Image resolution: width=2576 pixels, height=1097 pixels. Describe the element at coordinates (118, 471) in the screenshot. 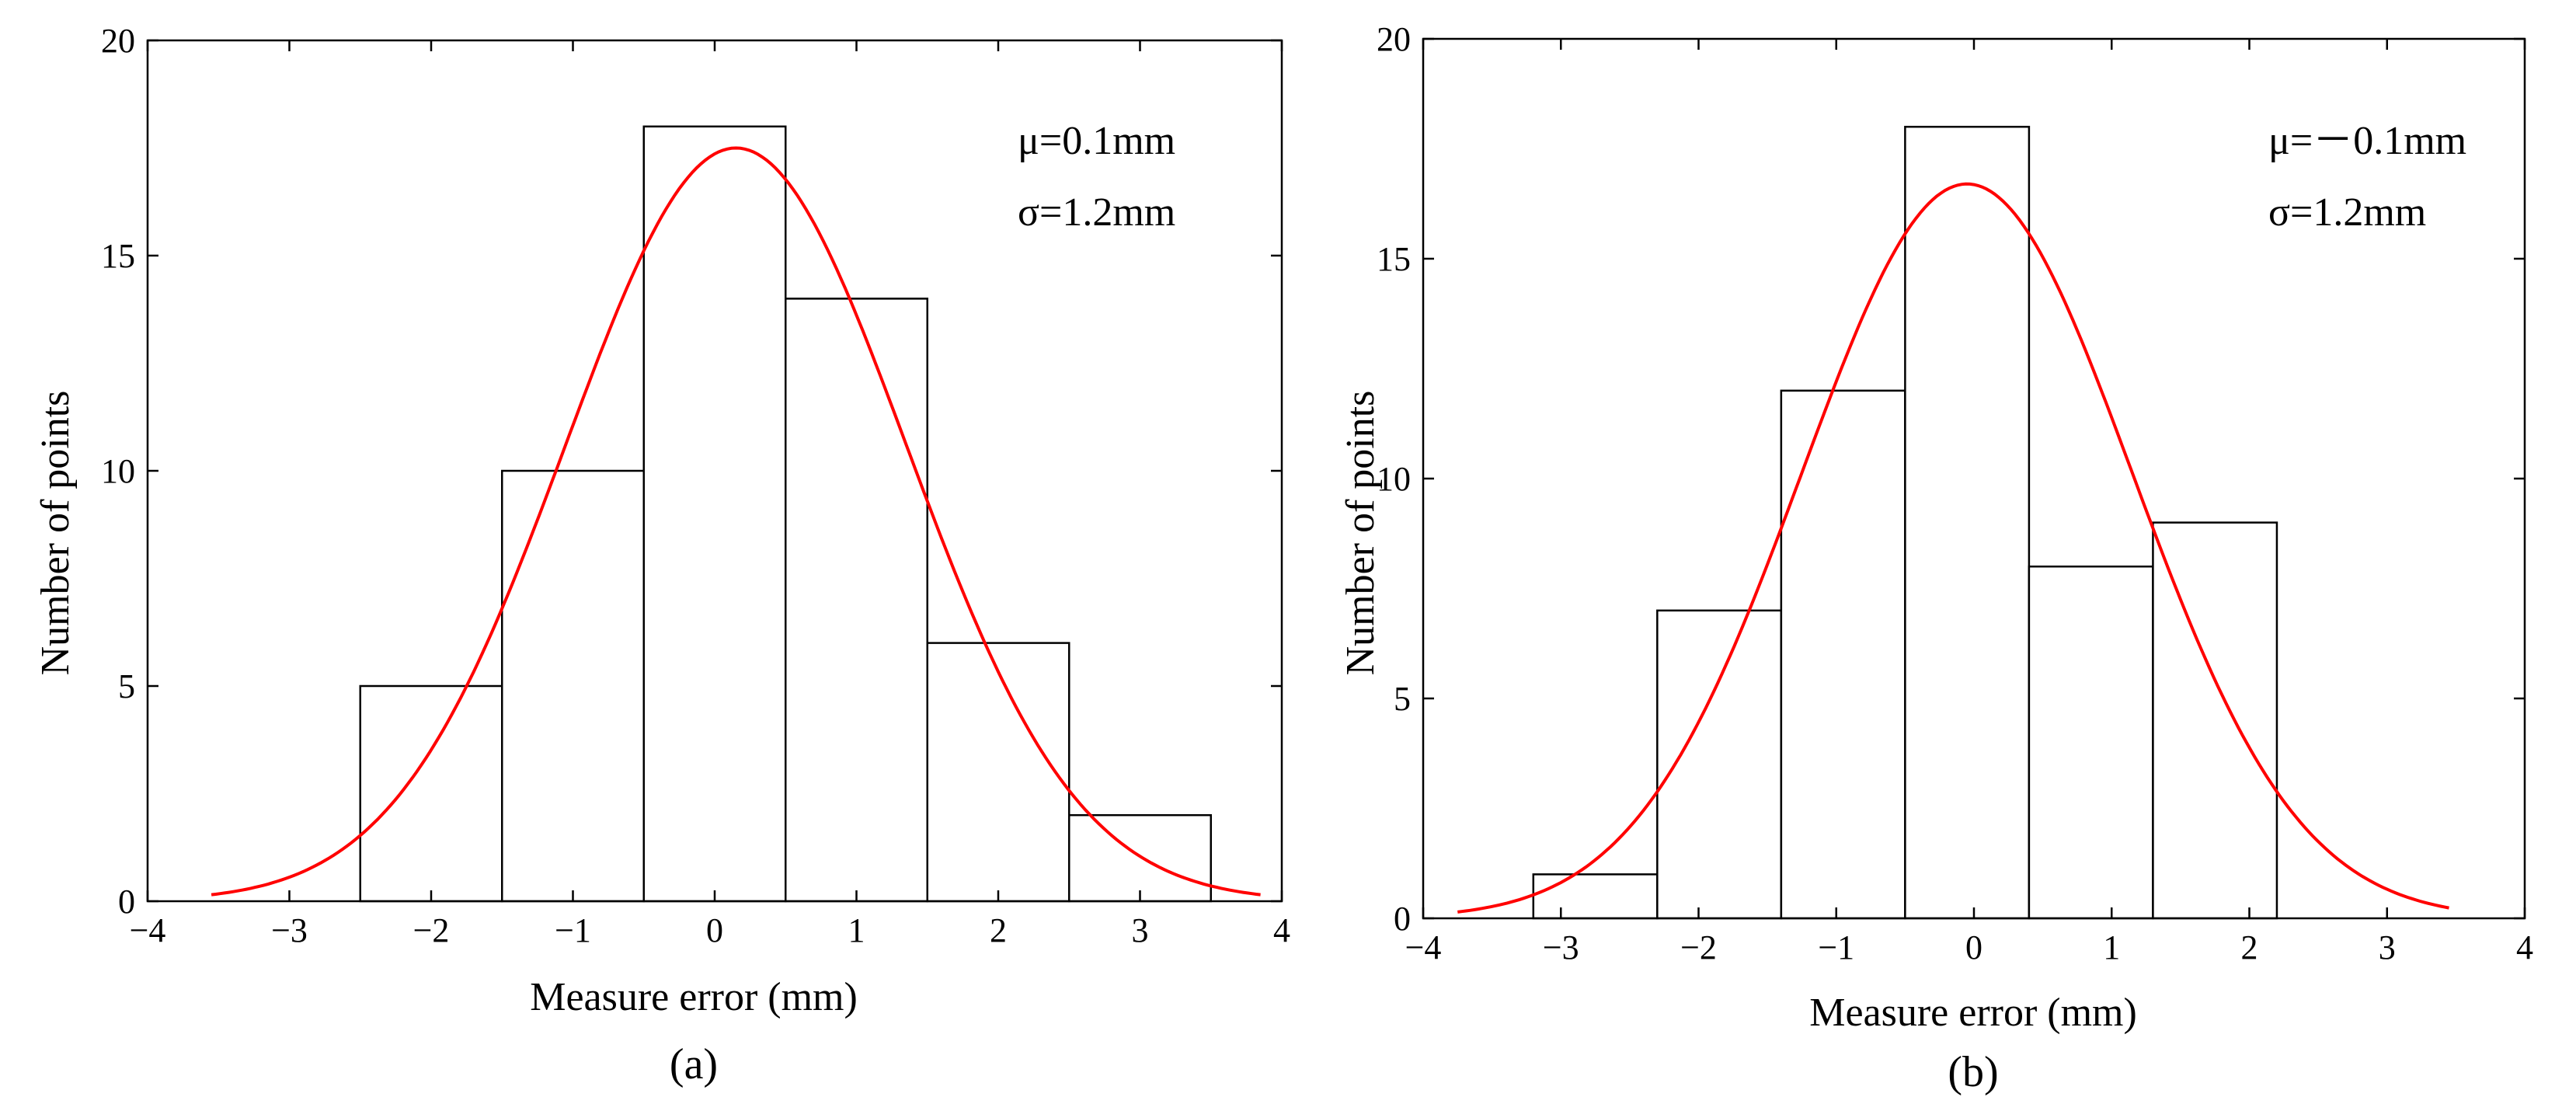

I see `y-tick-label-a: 10` at that location.